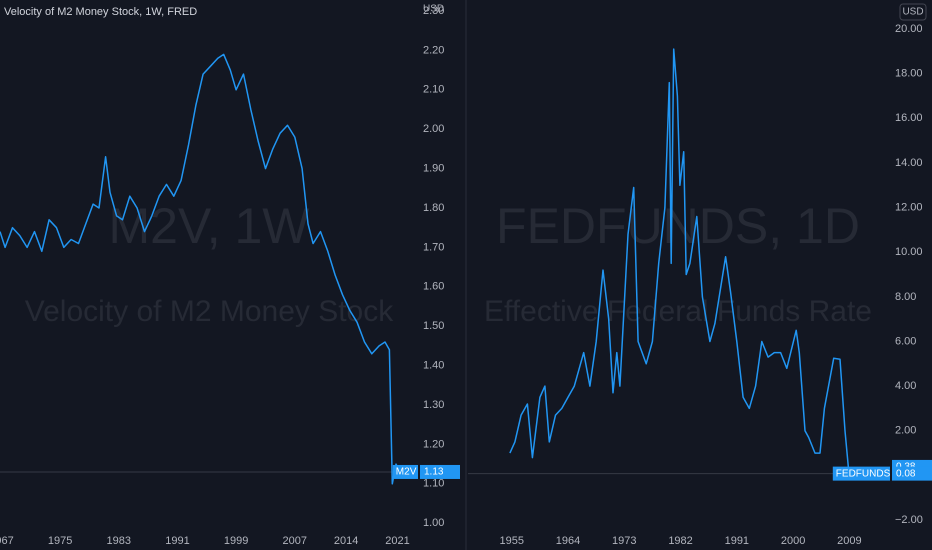 This screenshot has width=932, height=550. What do you see at coordinates (793, 541) in the screenshot?
I see `x-tick-label: 2000` at bounding box center [793, 541].